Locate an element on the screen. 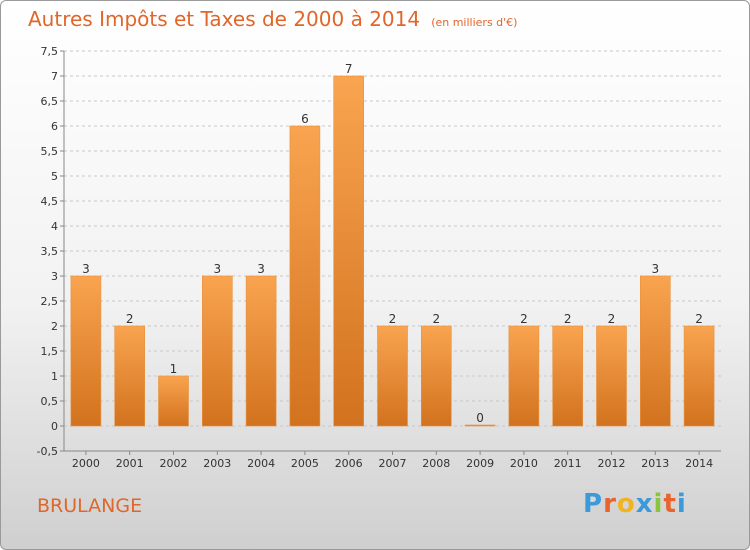 This screenshot has height=550, width=750. y-tick-label: 4,5 is located at coordinates (50, 201).